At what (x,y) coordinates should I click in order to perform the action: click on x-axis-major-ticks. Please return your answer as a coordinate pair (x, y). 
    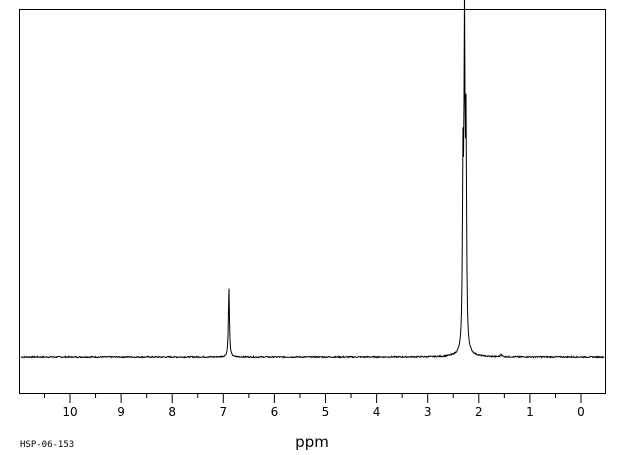
    Looking at the image, I should click on (325, 398).